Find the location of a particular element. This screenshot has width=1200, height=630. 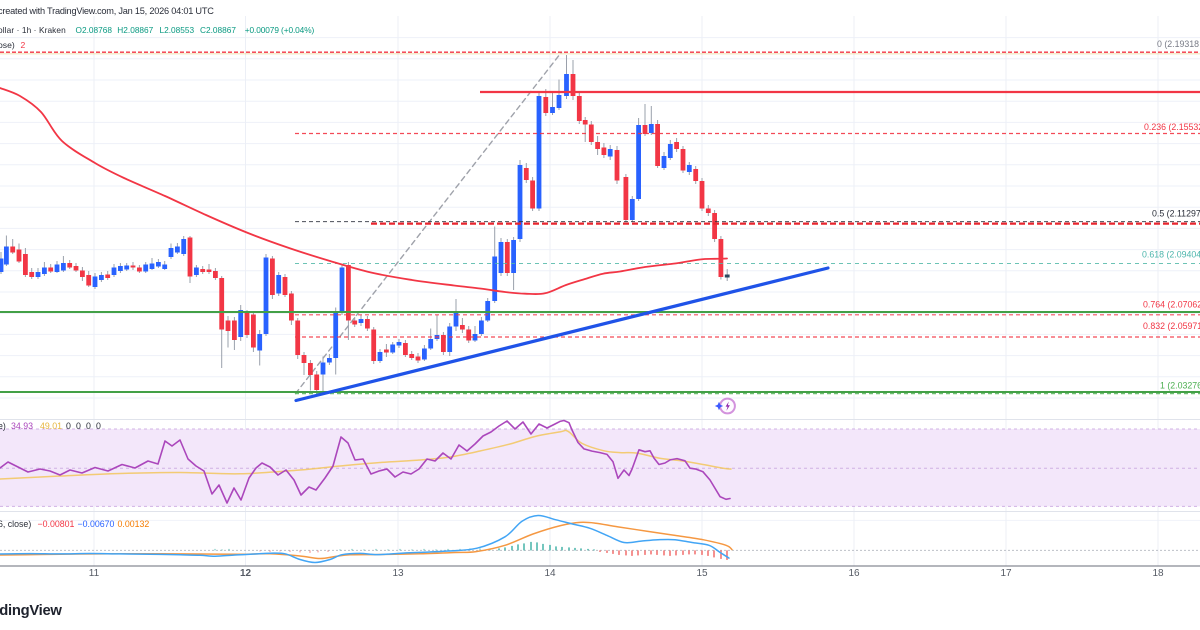

svg-text: 12 is located at coordinates (246, 573).